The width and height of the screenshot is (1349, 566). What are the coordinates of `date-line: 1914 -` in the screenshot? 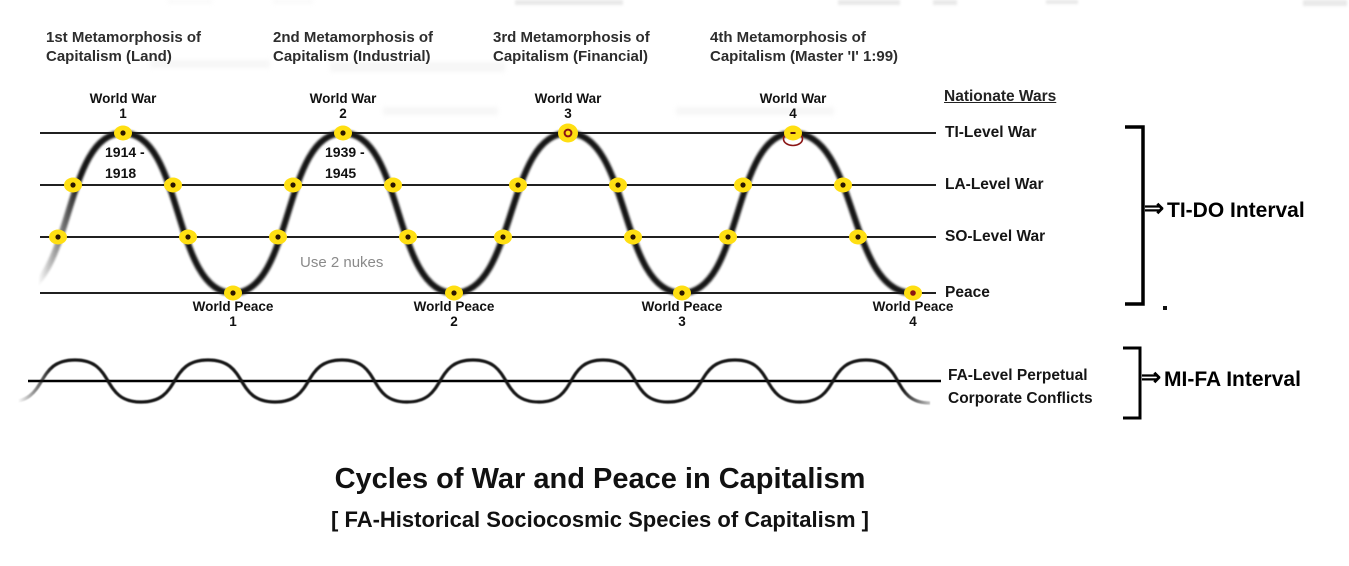 It's located at (125, 152).